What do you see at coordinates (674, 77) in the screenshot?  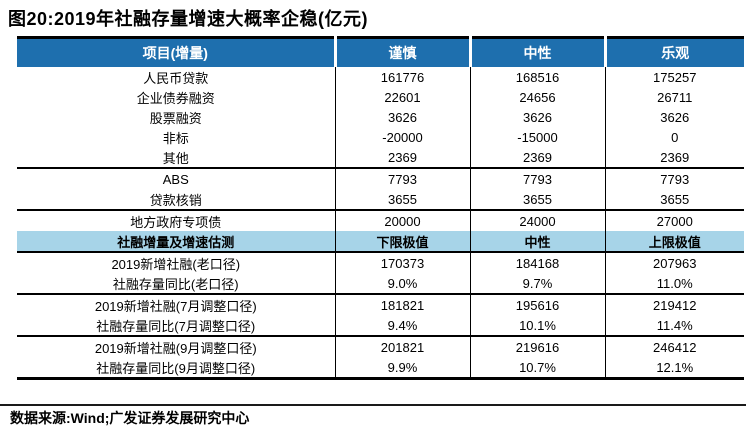 I see `value-cell: 175257` at bounding box center [674, 77].